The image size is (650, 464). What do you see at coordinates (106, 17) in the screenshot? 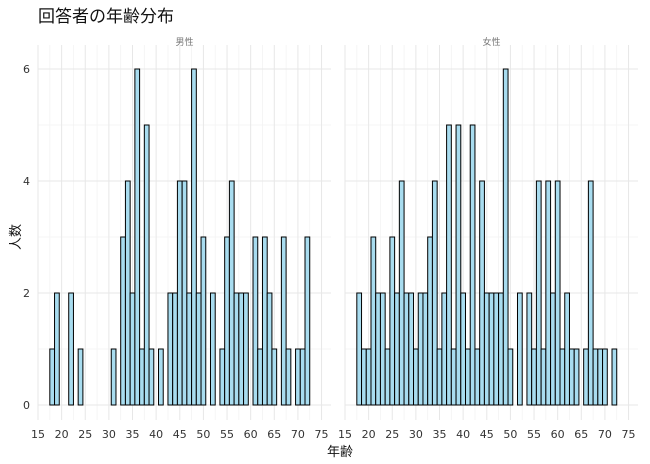
I see `chart-title: 回答者の年齢分布` at bounding box center [106, 17].